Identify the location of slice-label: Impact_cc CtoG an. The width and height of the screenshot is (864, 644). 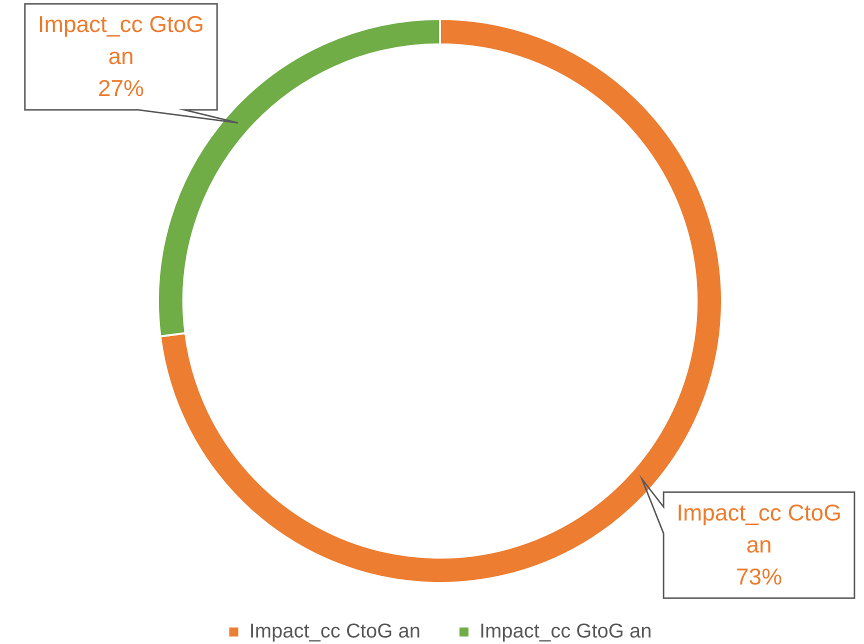
(759, 528).